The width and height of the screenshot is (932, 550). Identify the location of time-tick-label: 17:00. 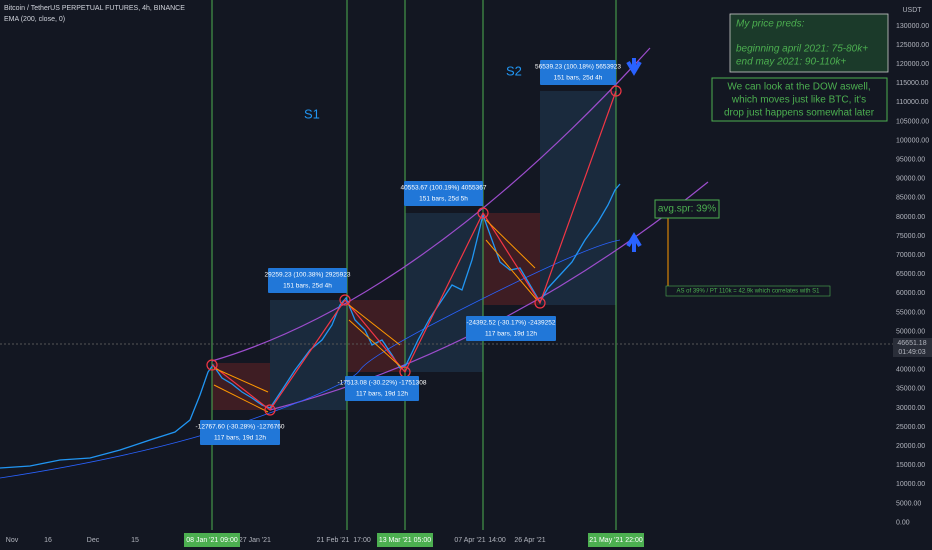
(362, 540).